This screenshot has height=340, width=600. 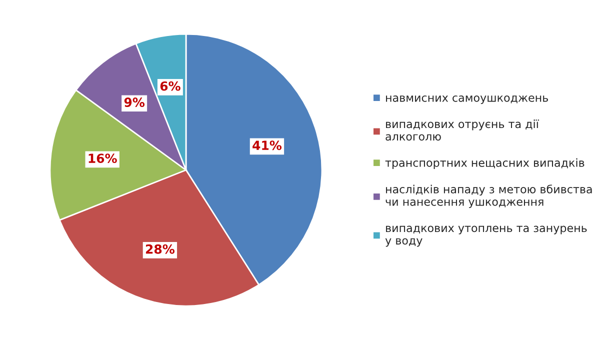 I want to click on data-label: 16%, so click(x=102, y=159).